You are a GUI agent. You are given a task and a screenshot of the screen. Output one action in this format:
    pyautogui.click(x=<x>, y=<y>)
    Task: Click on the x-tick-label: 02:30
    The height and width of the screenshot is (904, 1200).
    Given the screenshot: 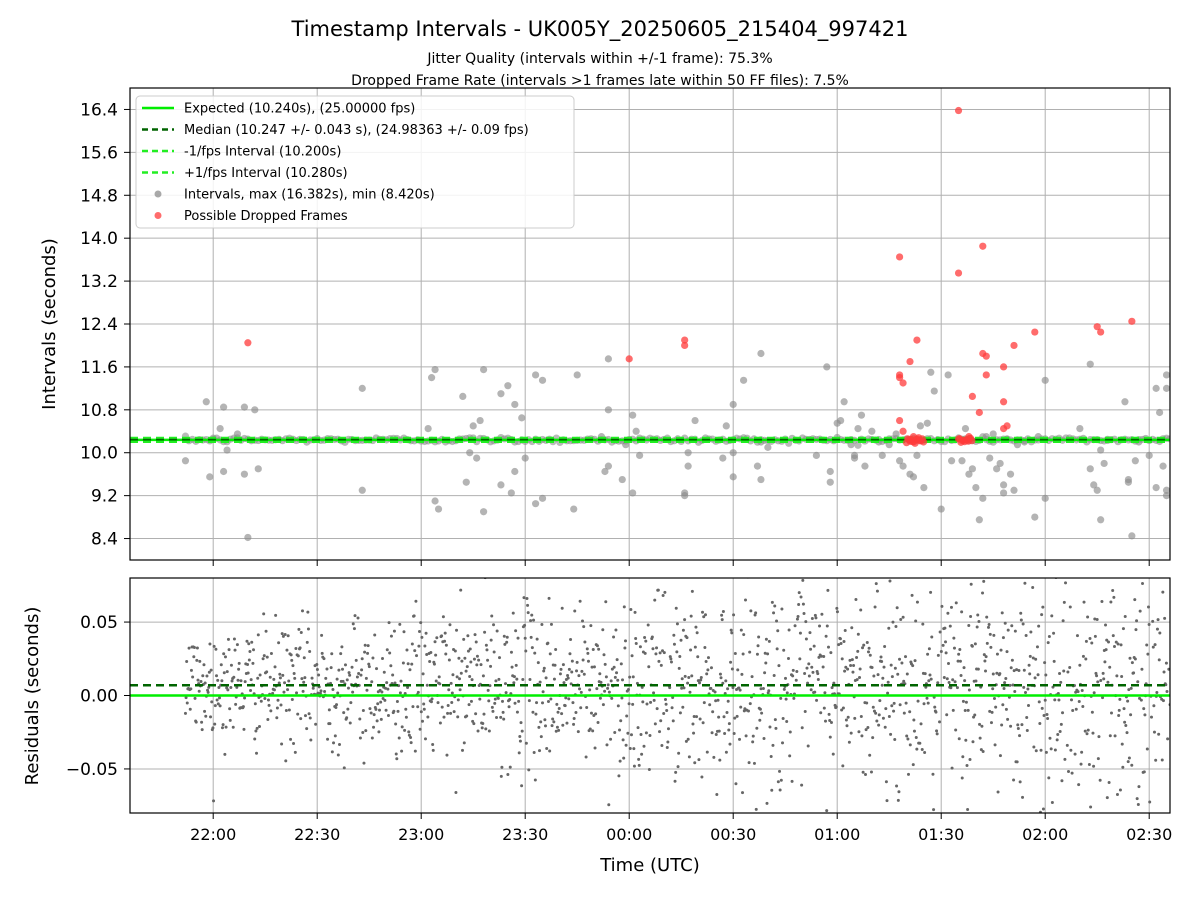 What is the action you would take?
    pyautogui.click(x=1149, y=834)
    